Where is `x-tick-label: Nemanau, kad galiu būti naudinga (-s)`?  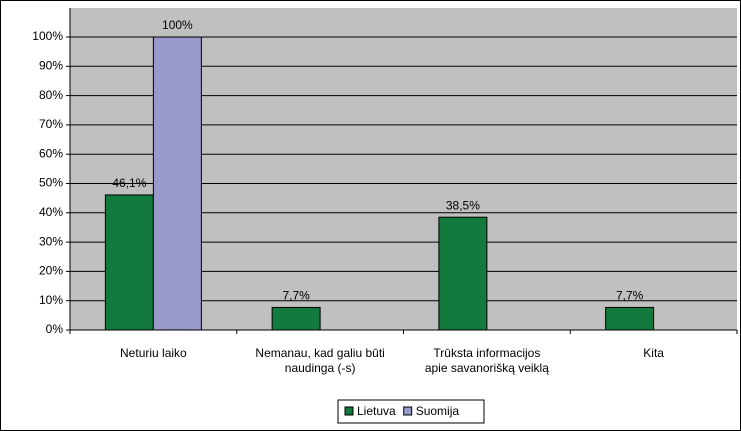 x-tick-label: Nemanau, kad galiu būti naudinga (-s) is located at coordinates (320, 360).